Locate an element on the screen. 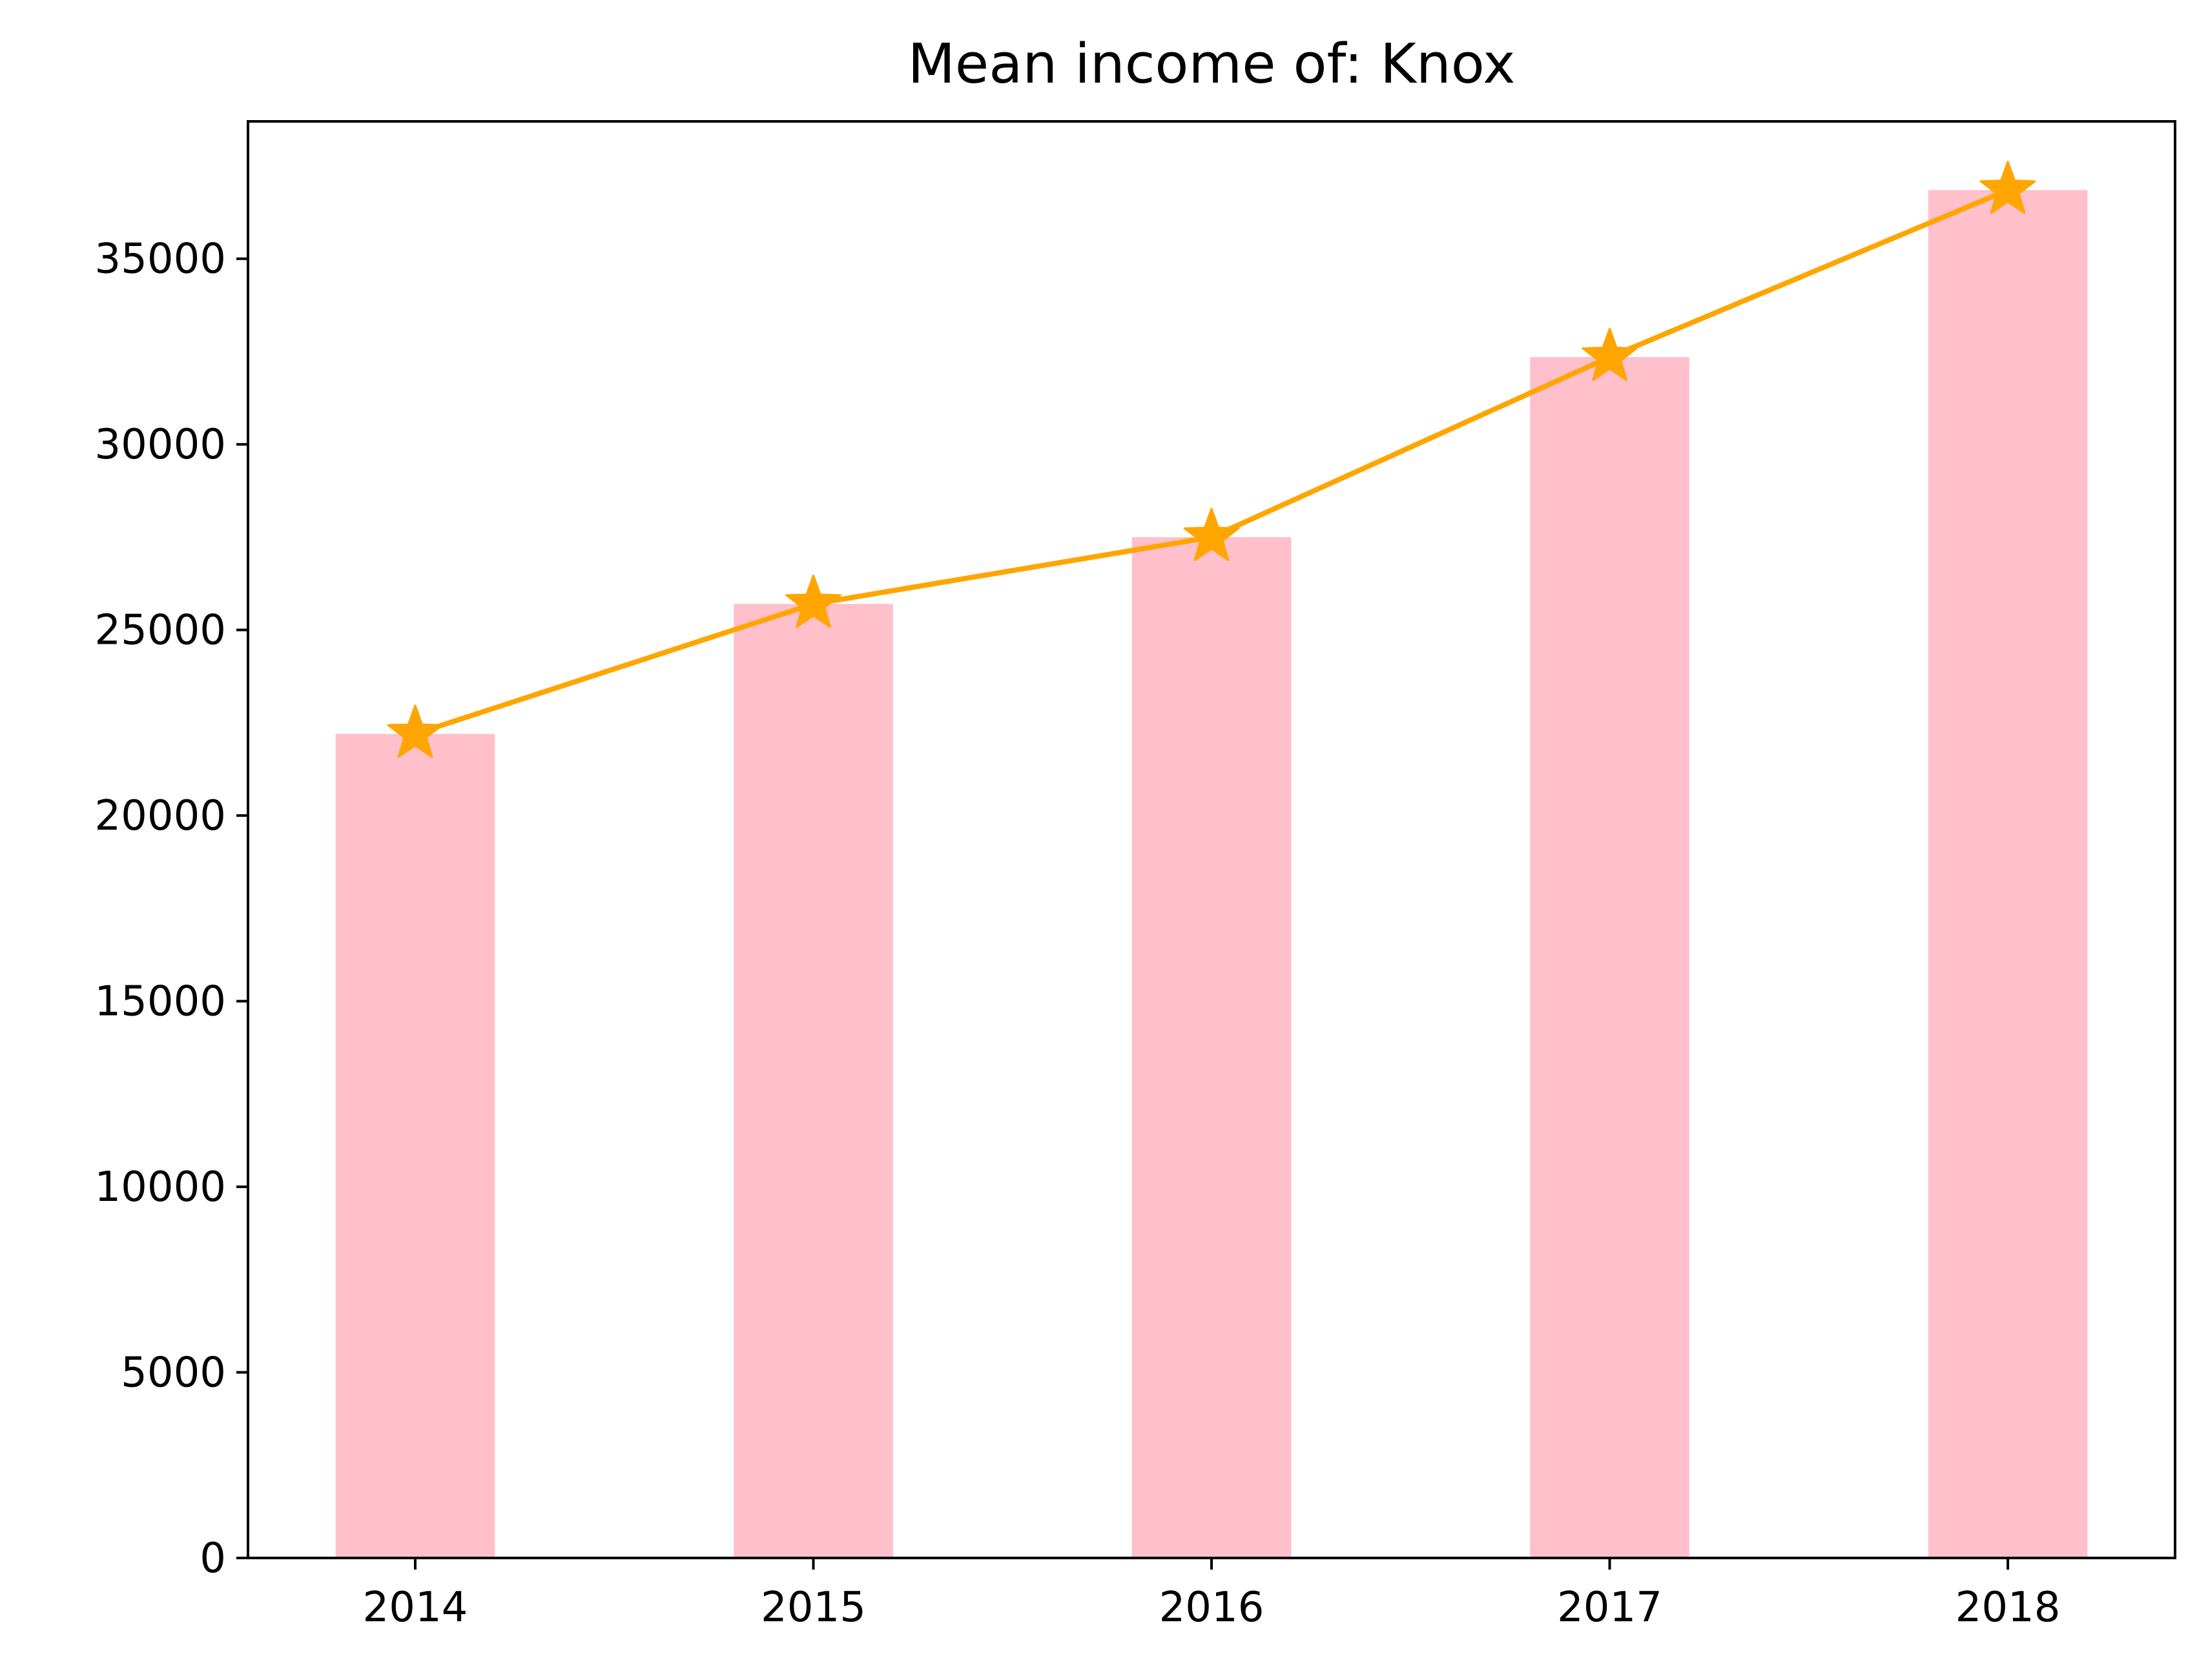 Image resolution: width=2208 pixels, height=1680 pixels. y-tick-label: 30000 is located at coordinates (160, 445).